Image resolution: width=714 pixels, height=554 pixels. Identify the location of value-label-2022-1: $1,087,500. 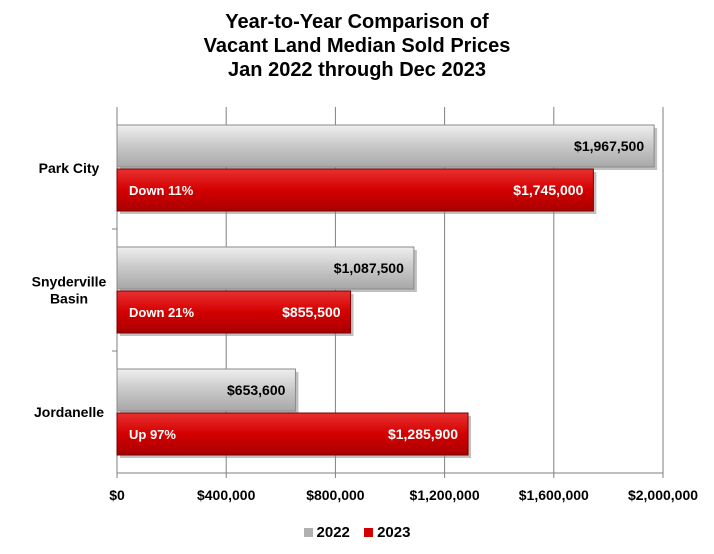
(369, 268).